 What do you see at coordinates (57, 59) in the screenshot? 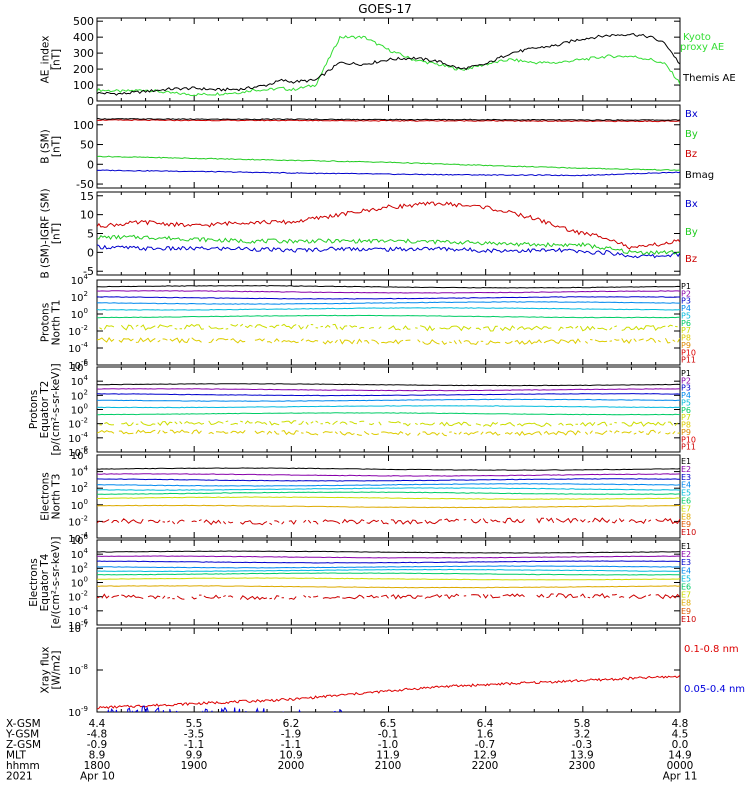
I see `ae-ylabel-line: [nT]` at bounding box center [57, 59].